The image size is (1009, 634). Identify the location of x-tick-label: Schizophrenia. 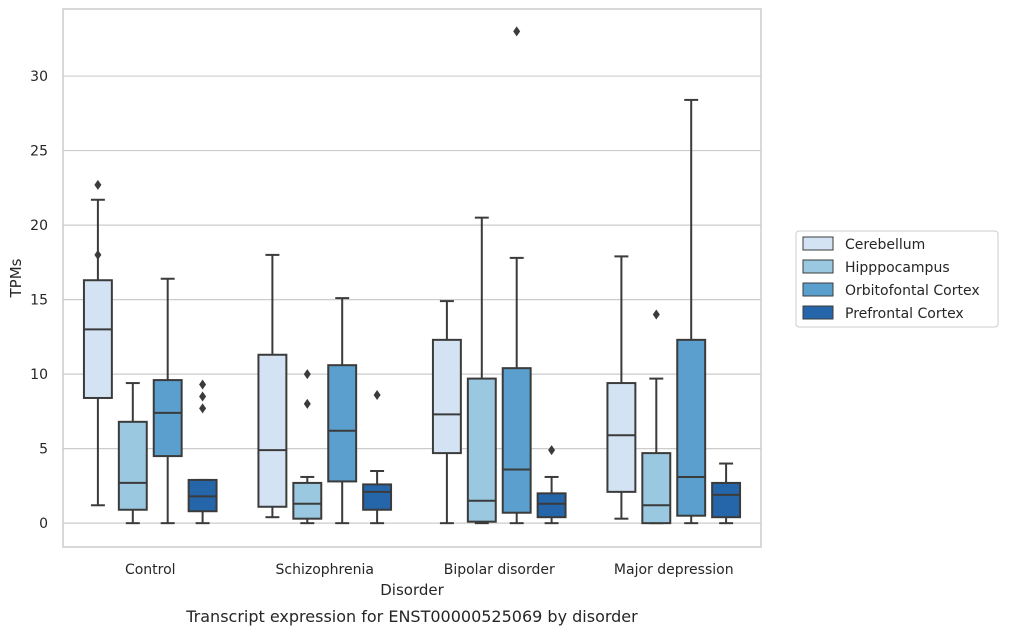
(325, 570).